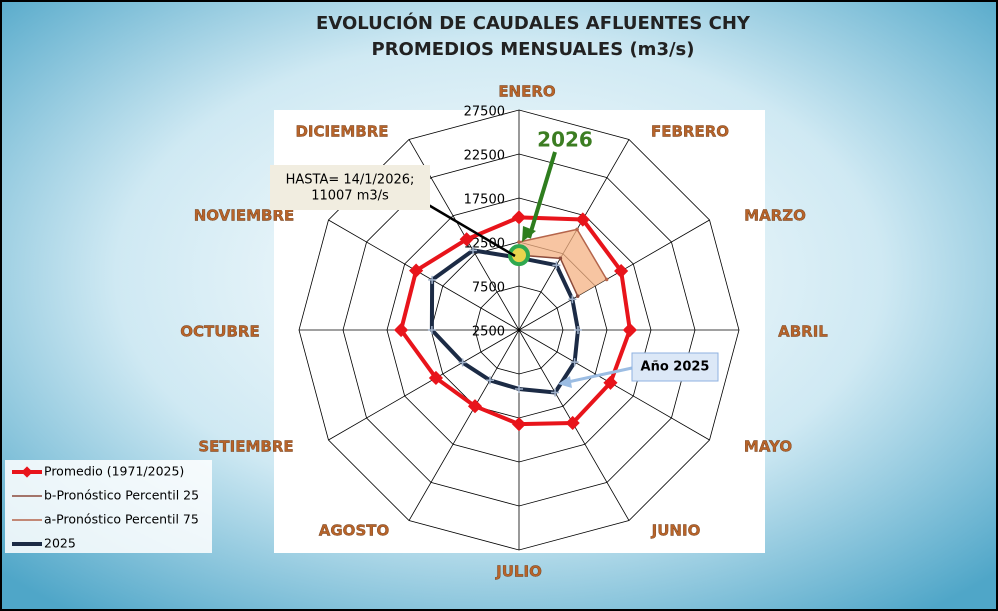 The image size is (998, 611). Describe the element at coordinates (518, 572) in the screenshot. I see `category-label: JULIO` at that location.